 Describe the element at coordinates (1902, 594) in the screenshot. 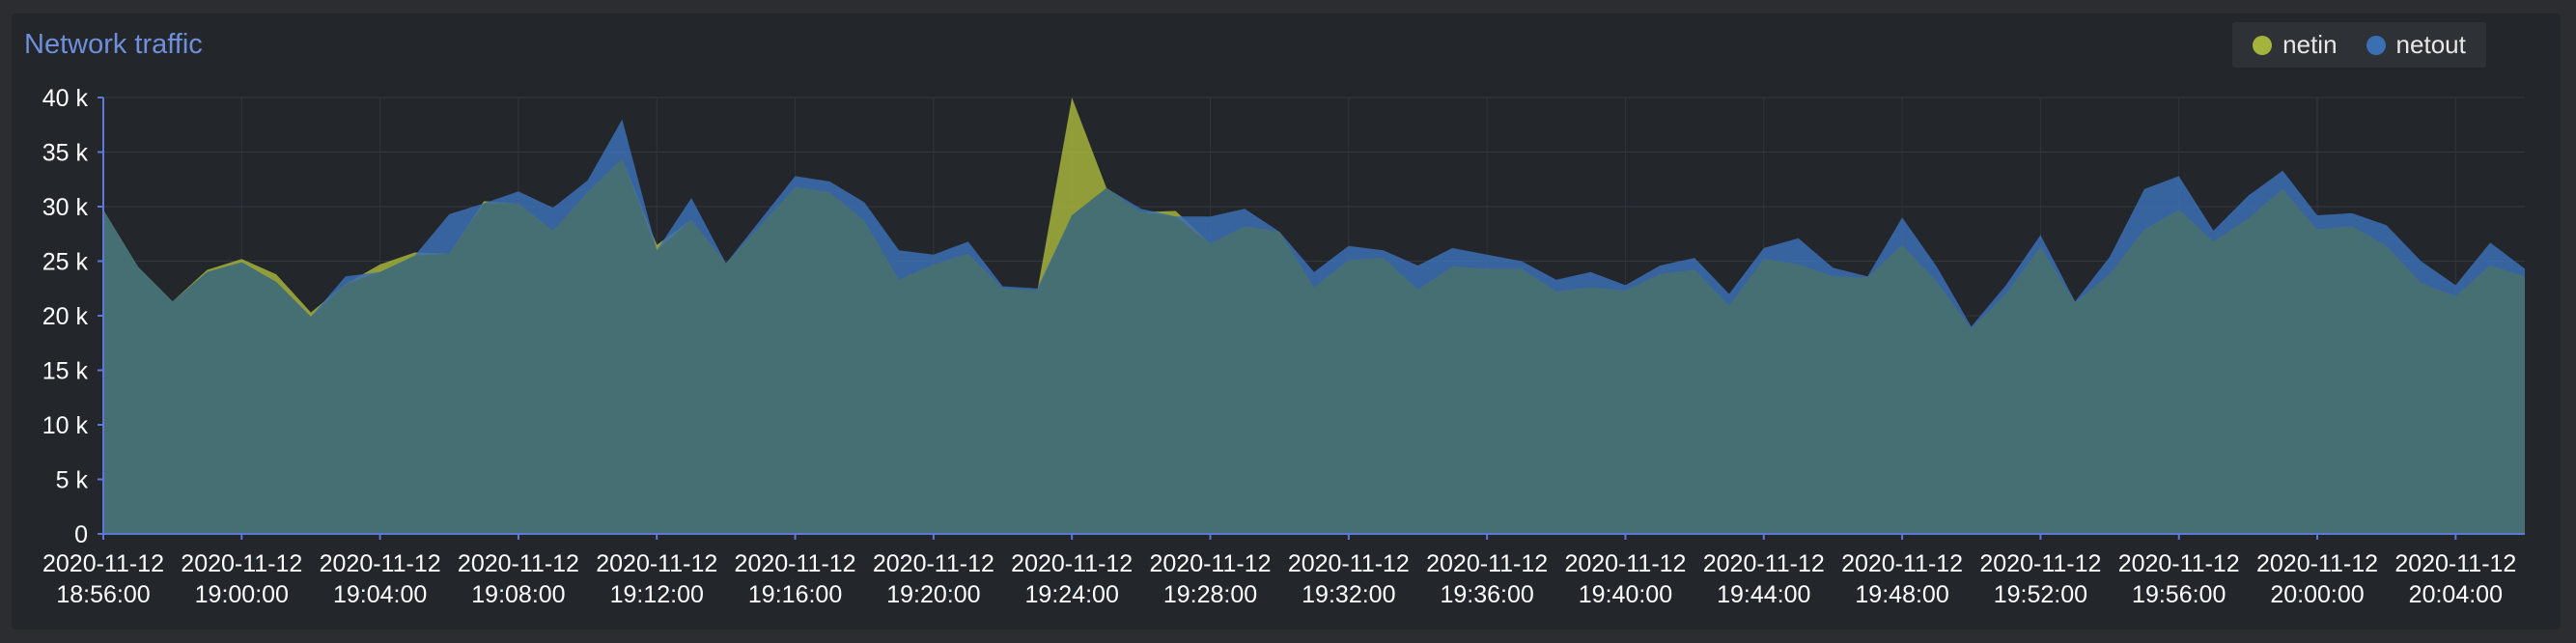

I see `x-tick-label-time: 19:48:00` at that location.